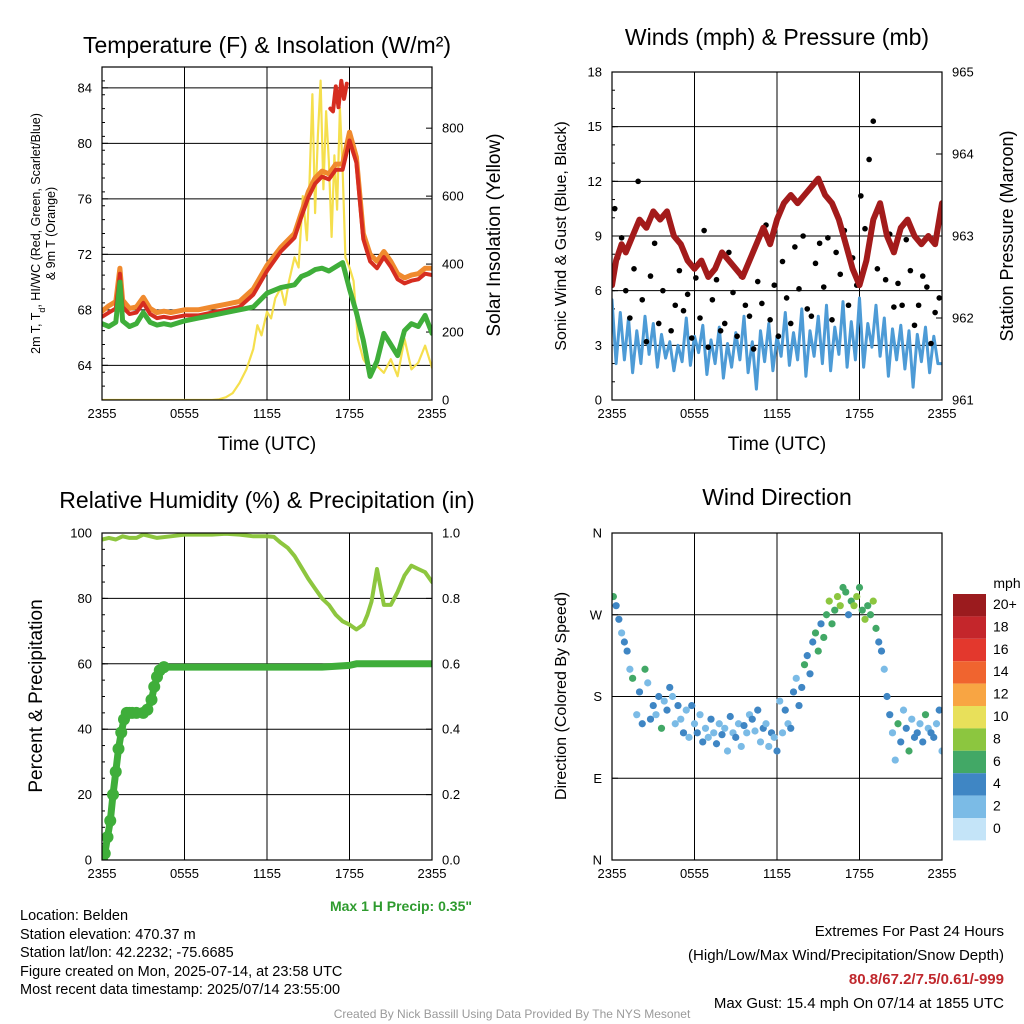  I want to click on y-tick-label: 80, so click(85, 598).